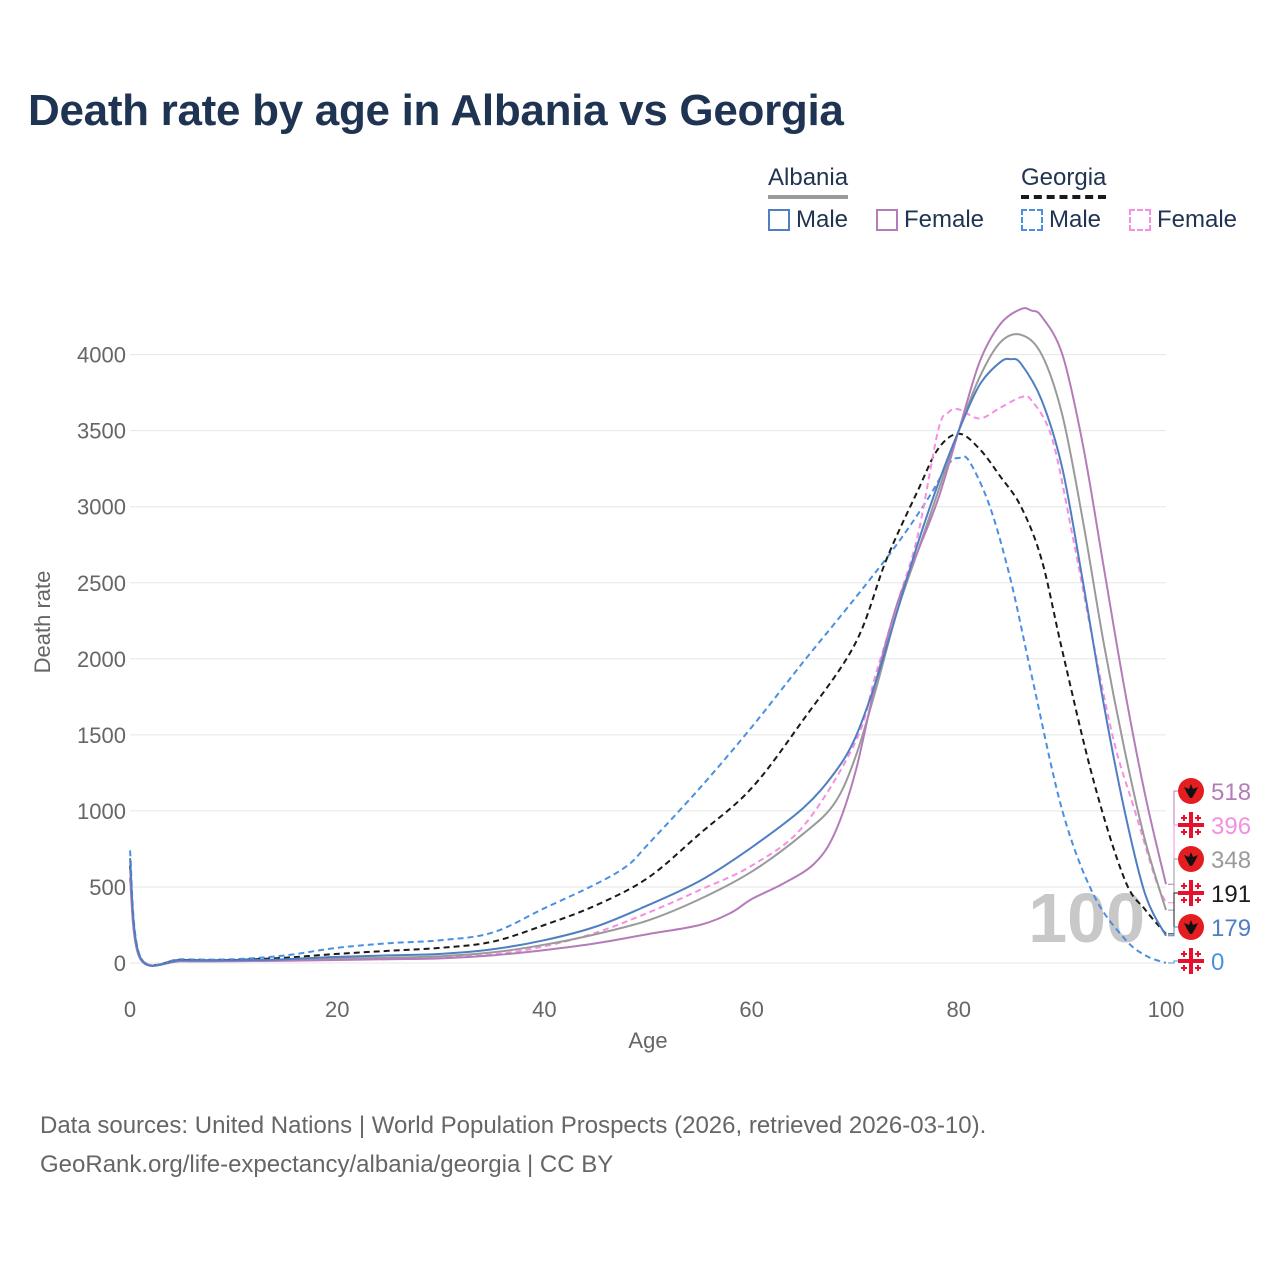 Image resolution: width=1280 pixels, height=1280 pixels. Describe the element at coordinates (42, 622) in the screenshot. I see `y-axis-label: Death rate` at that location.